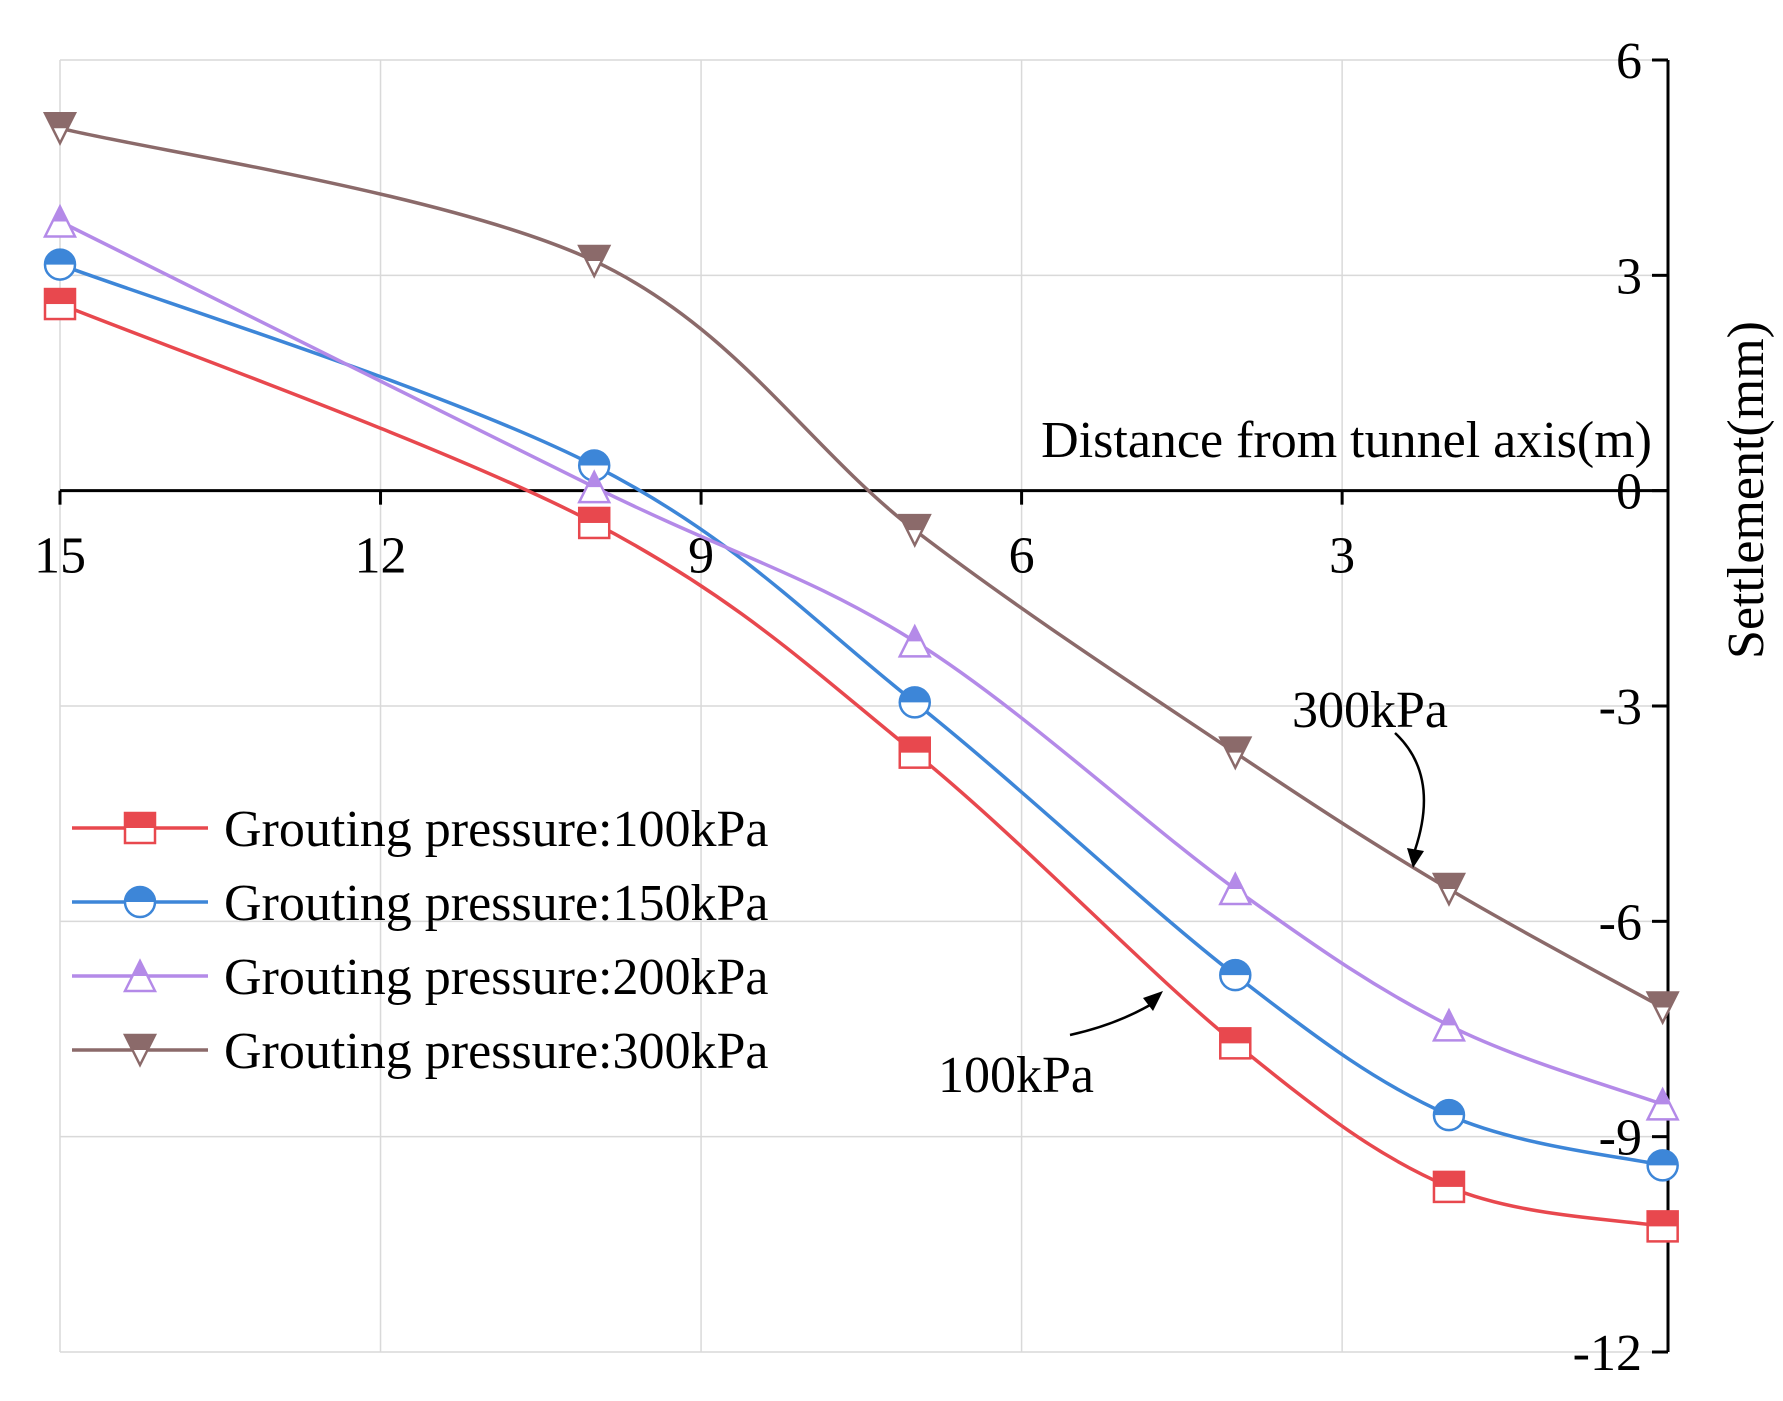  I want to click on y-axis-title: Settlement(mm), so click(1746, 490).